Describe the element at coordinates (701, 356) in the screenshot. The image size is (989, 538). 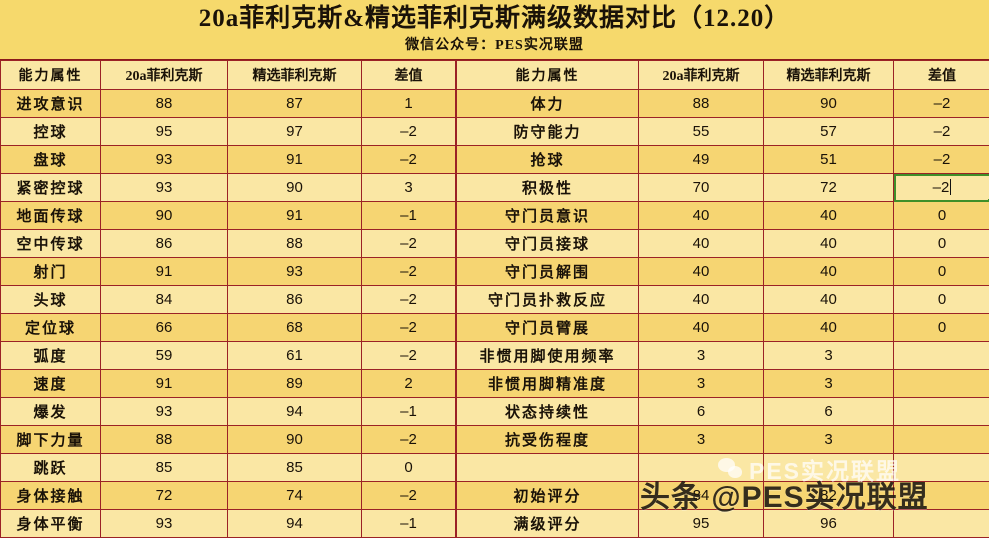
I see `cell-player-a: 3` at that location.